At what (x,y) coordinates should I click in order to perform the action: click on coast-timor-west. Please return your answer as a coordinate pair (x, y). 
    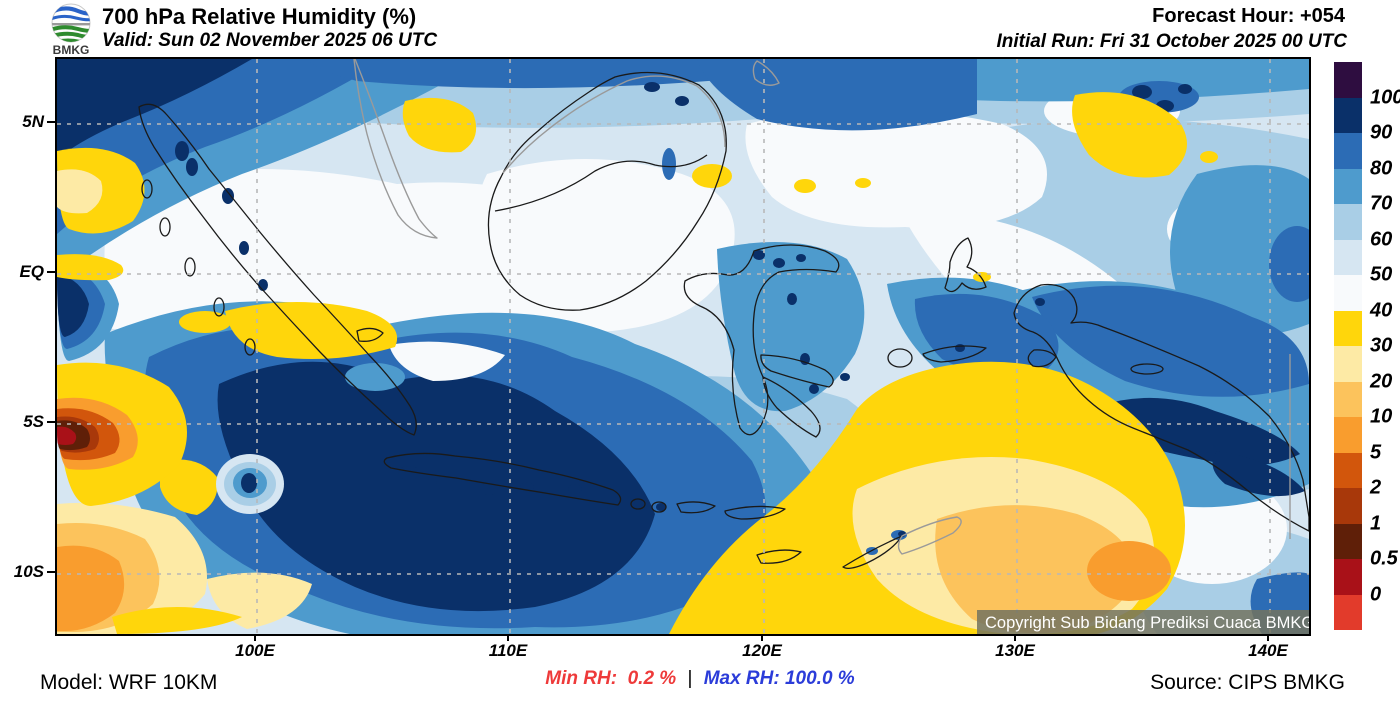
    Looking at the image, I should click on (872, 552).